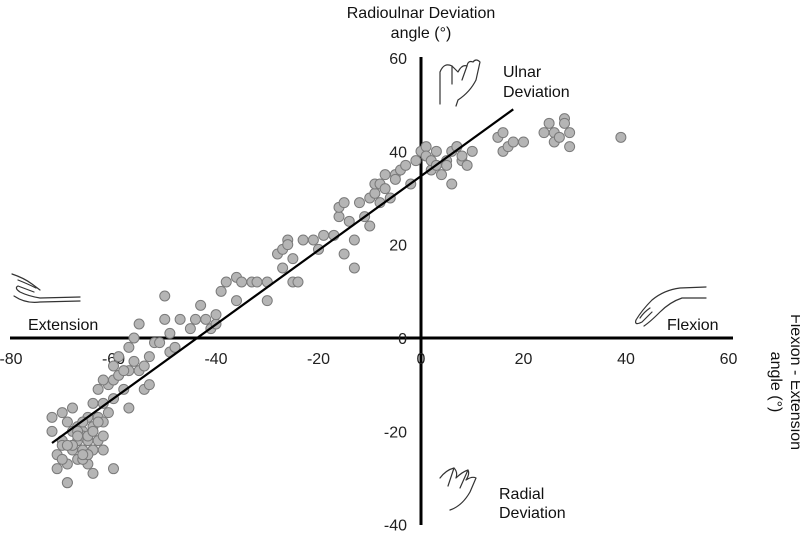  I want to click on y-tick-label: -40, so click(395, 526).